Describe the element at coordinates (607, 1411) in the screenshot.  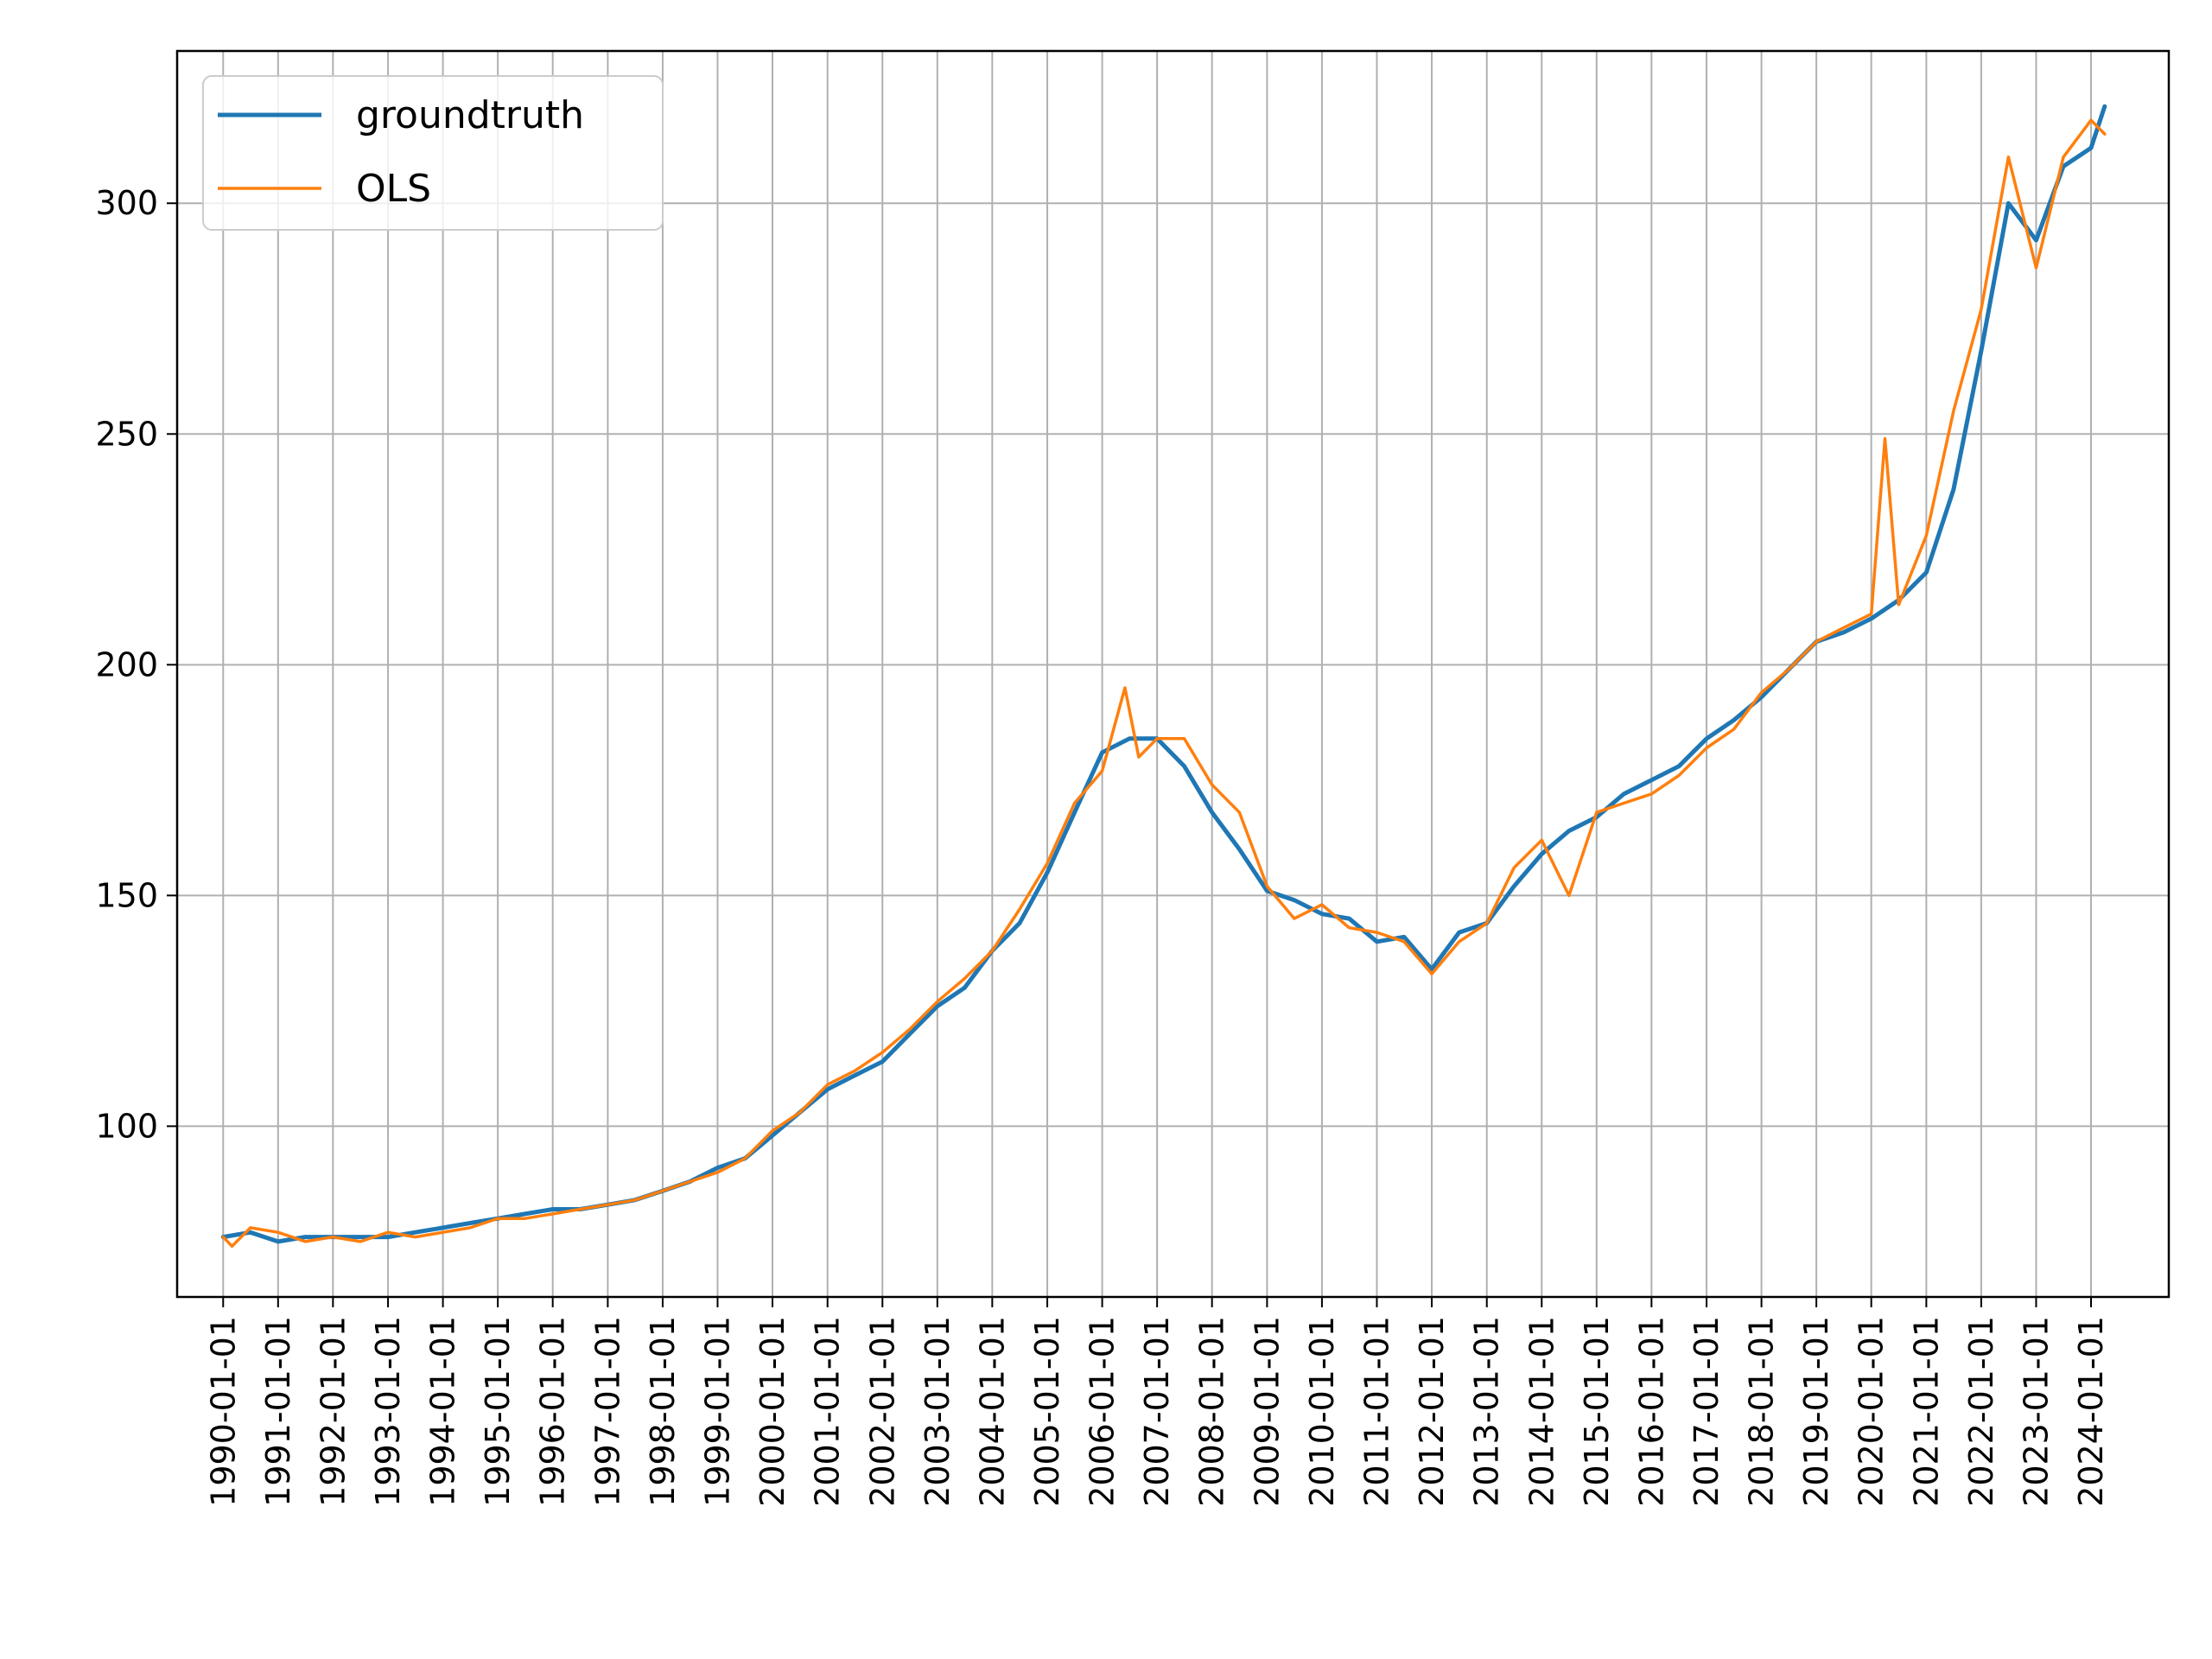
I see `x-tick-label: 1997-01-01` at that location.